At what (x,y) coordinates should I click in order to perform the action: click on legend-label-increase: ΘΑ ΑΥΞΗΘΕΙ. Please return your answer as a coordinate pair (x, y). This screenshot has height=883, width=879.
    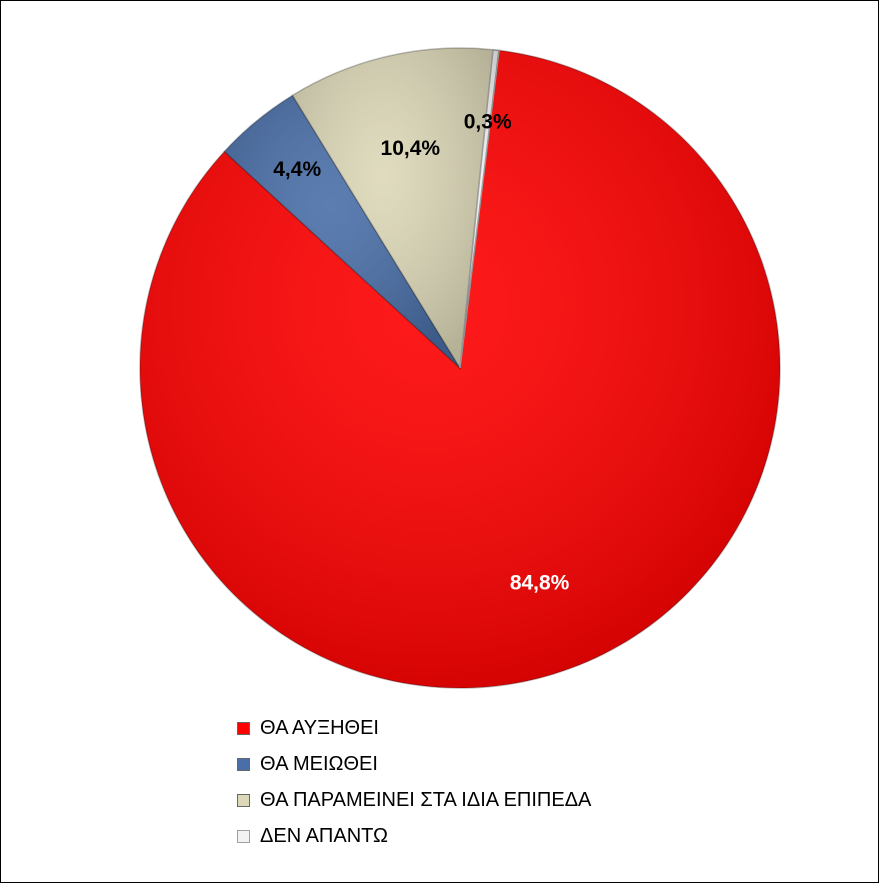
    Looking at the image, I should click on (319, 727).